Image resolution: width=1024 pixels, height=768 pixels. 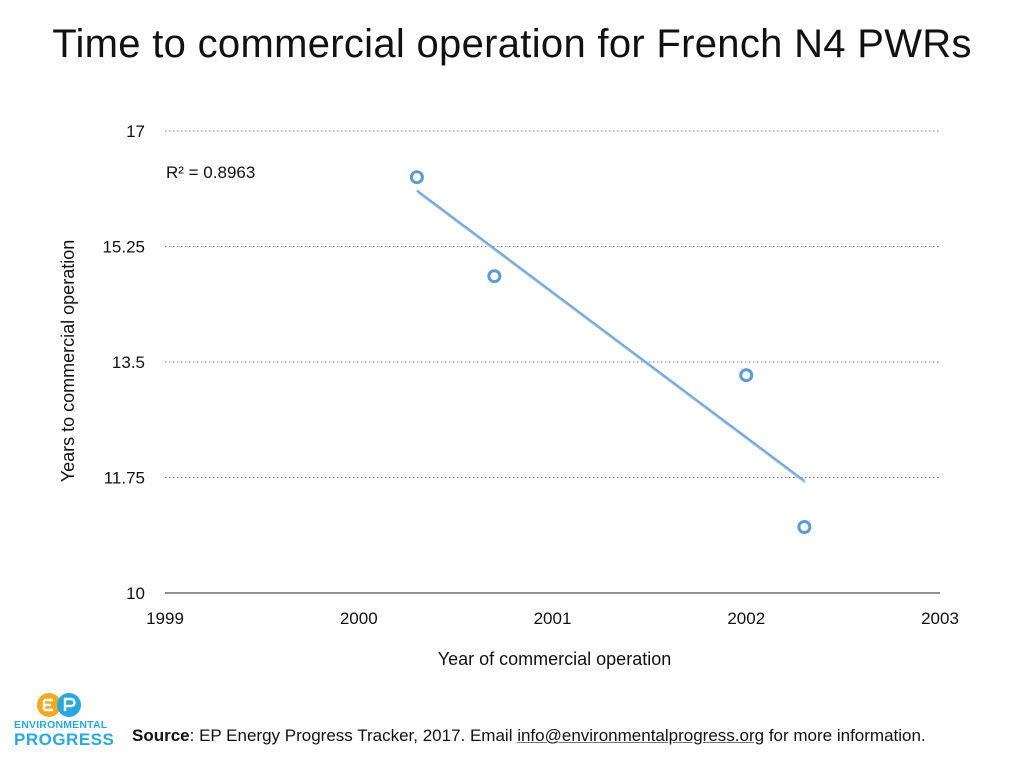 I want to click on y-tick-label: 15.25, so click(x=123, y=247).